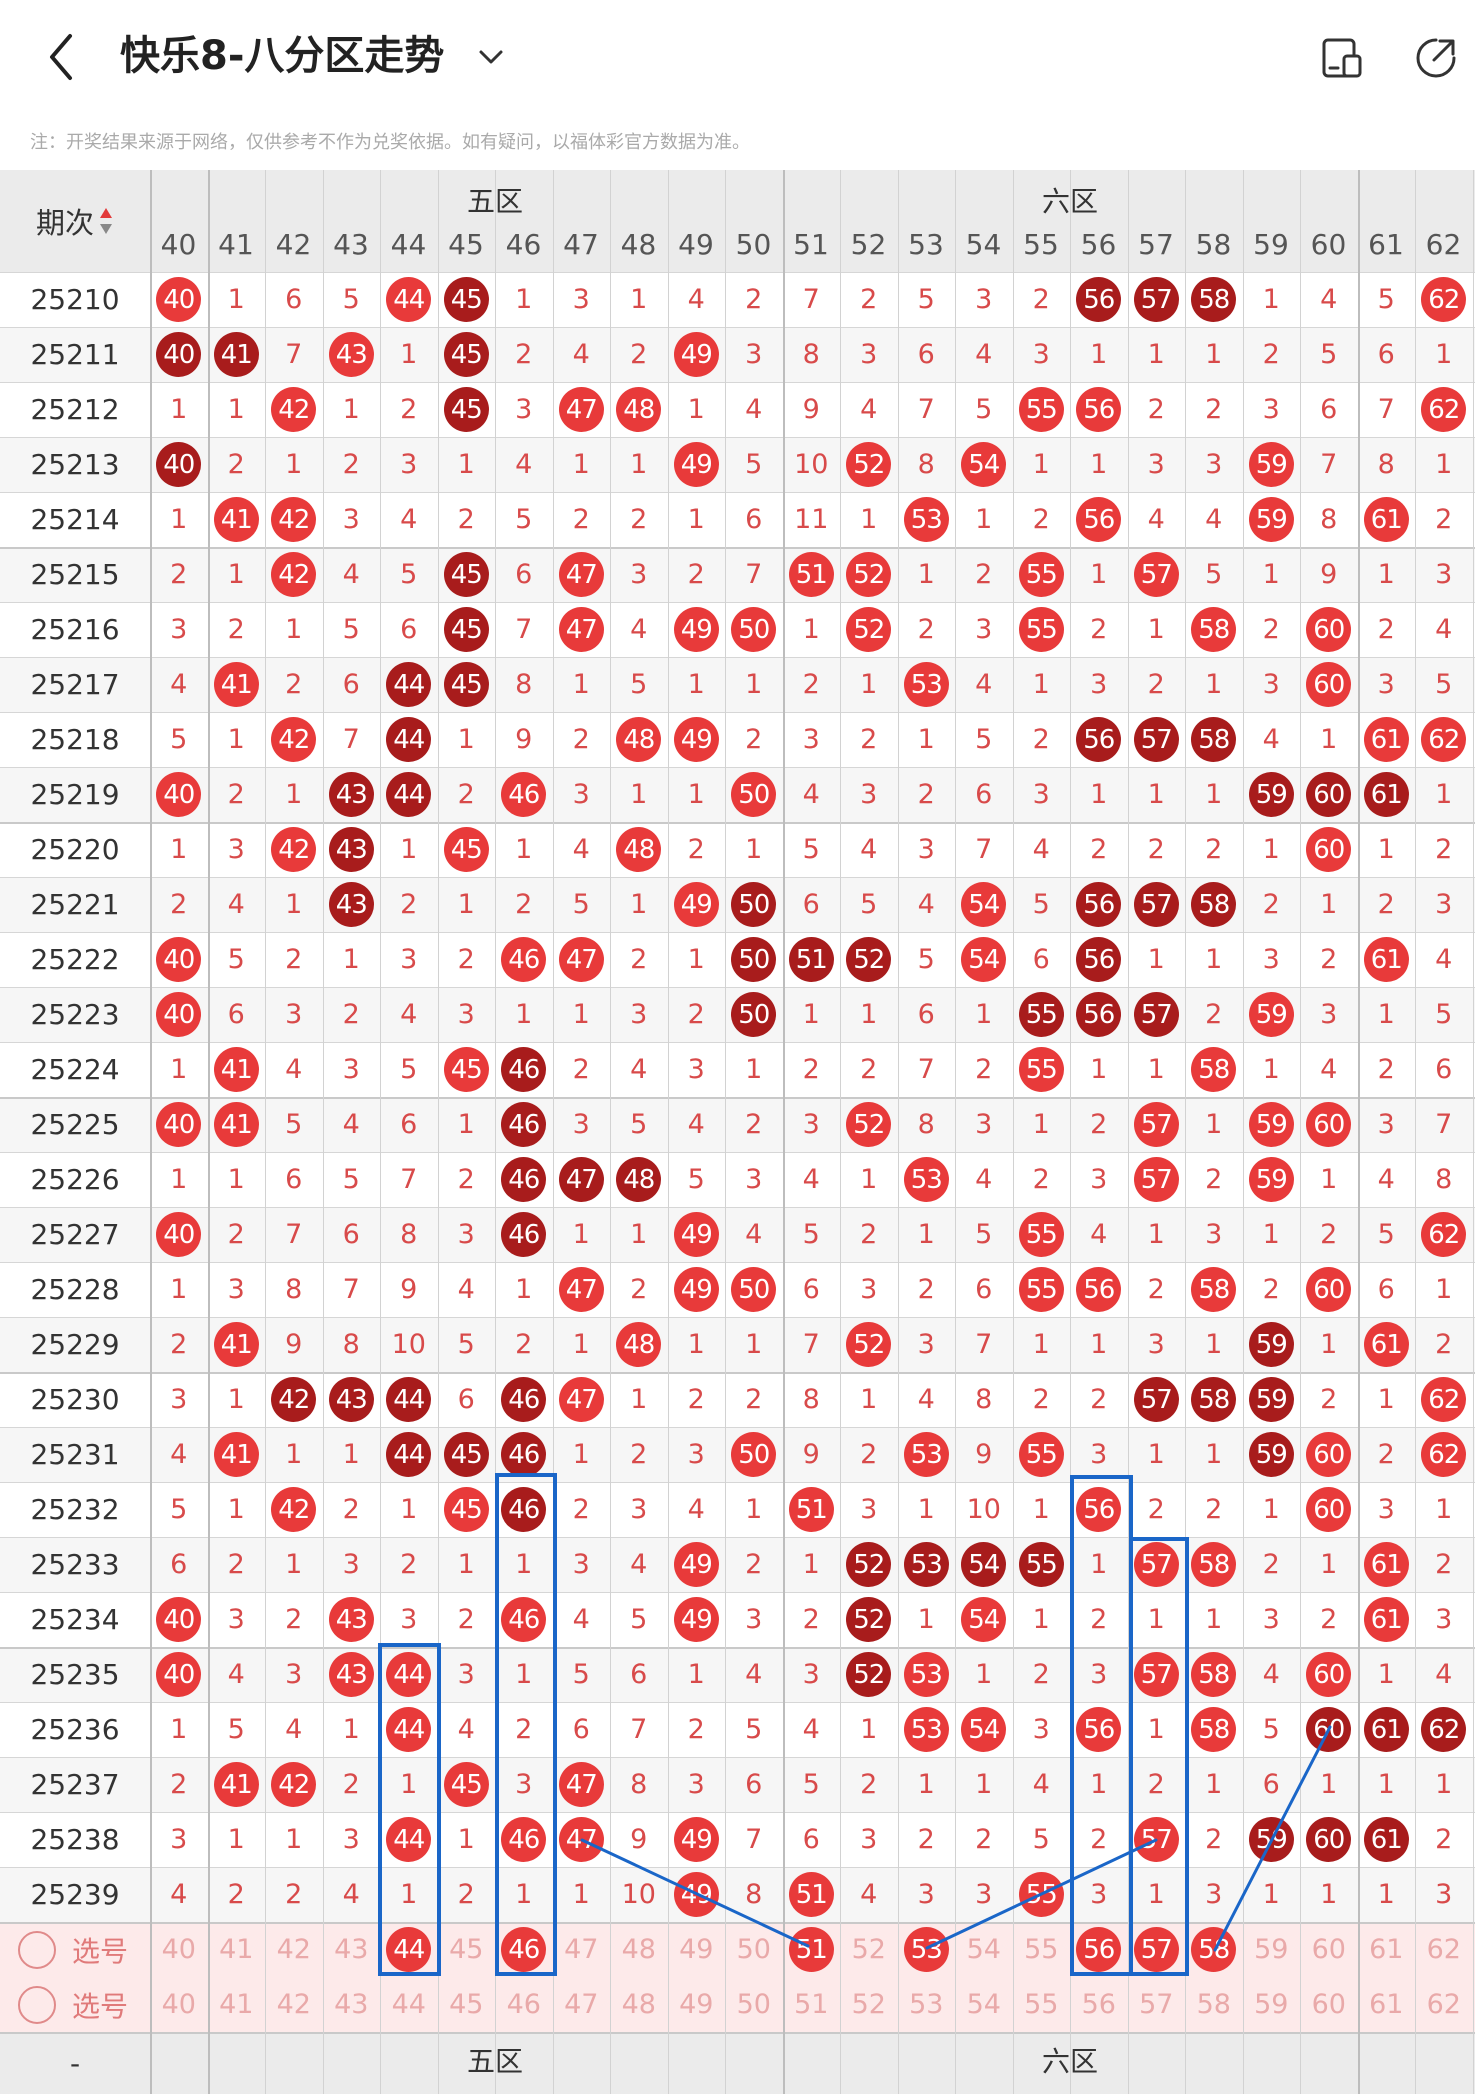 The width and height of the screenshot is (1475, 2094). Describe the element at coordinates (984, 794) in the screenshot. I see `number-cell: 6` at that location.